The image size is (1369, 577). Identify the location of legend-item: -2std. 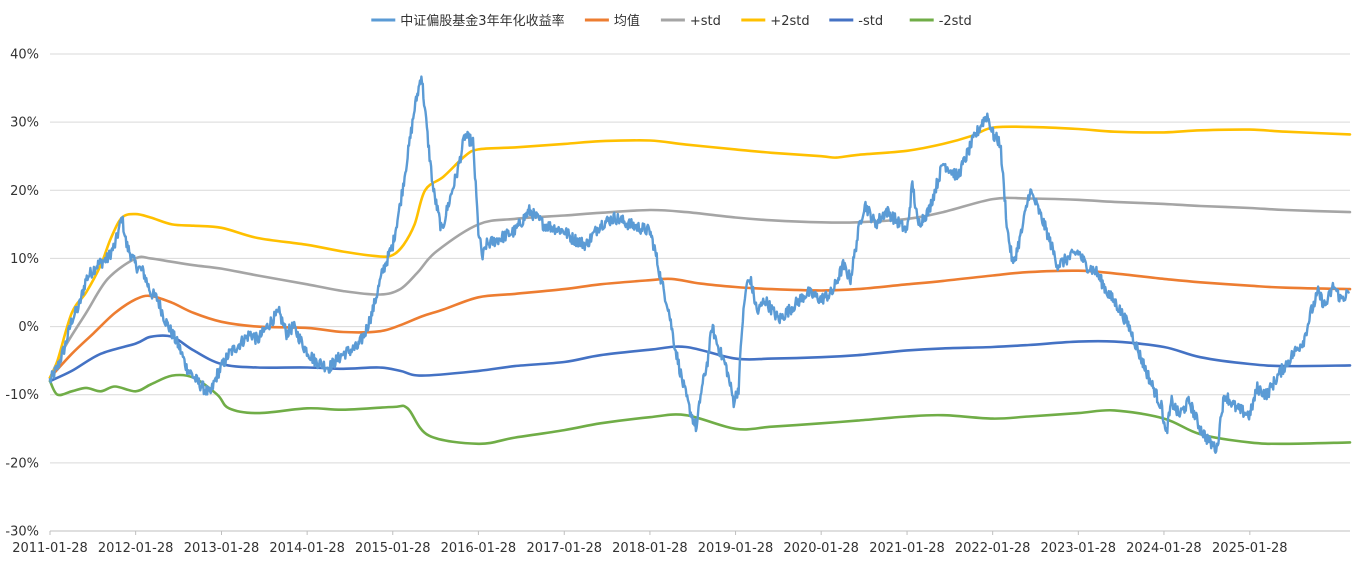
(940, 21).